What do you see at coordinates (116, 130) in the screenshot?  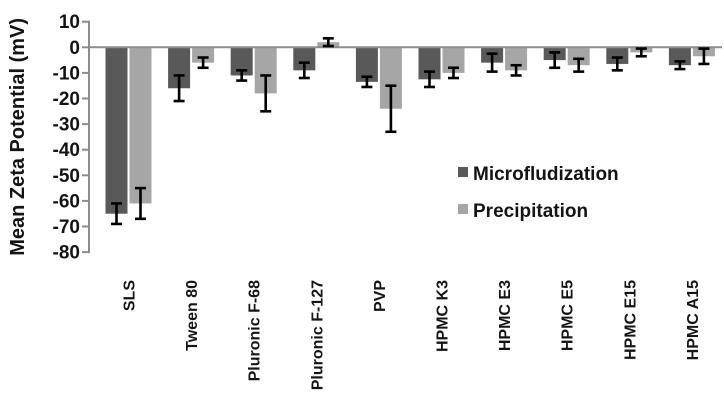 I see `bar-microfludization-sls` at bounding box center [116, 130].